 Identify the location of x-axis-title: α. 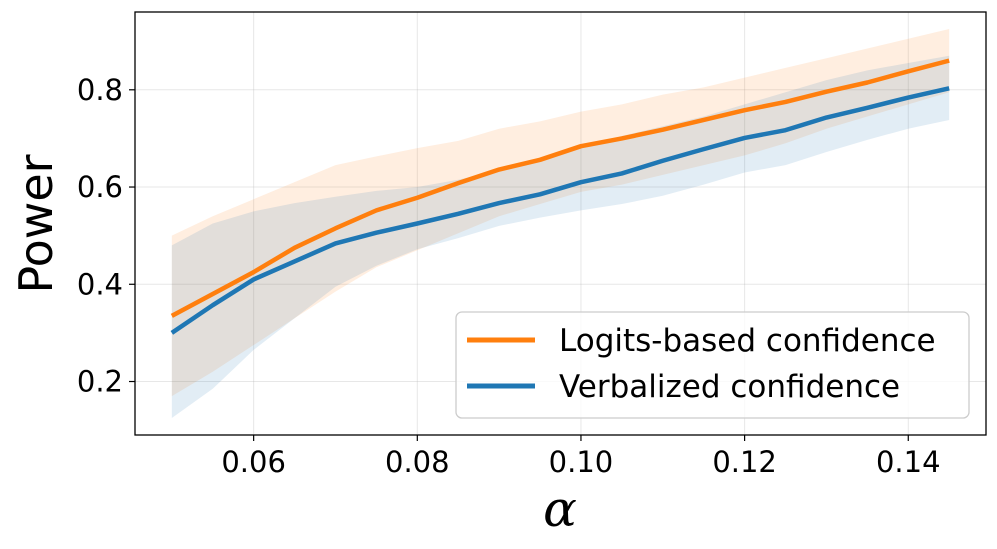
(560, 509).